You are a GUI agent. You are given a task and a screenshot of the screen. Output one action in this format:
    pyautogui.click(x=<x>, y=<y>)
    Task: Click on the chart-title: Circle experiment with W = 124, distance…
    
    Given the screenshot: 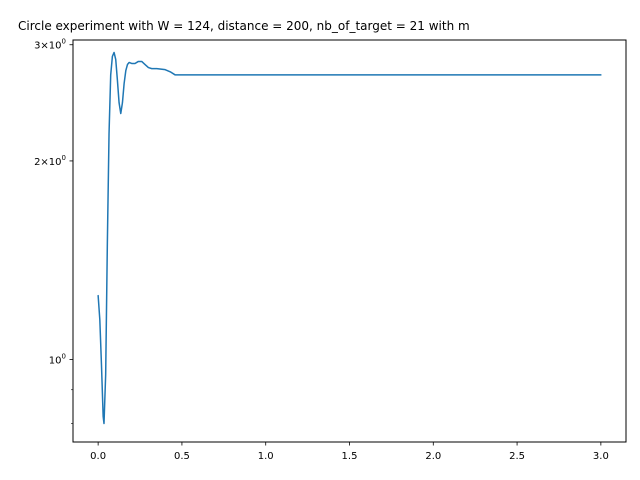 What is the action you would take?
    pyautogui.click(x=244, y=26)
    